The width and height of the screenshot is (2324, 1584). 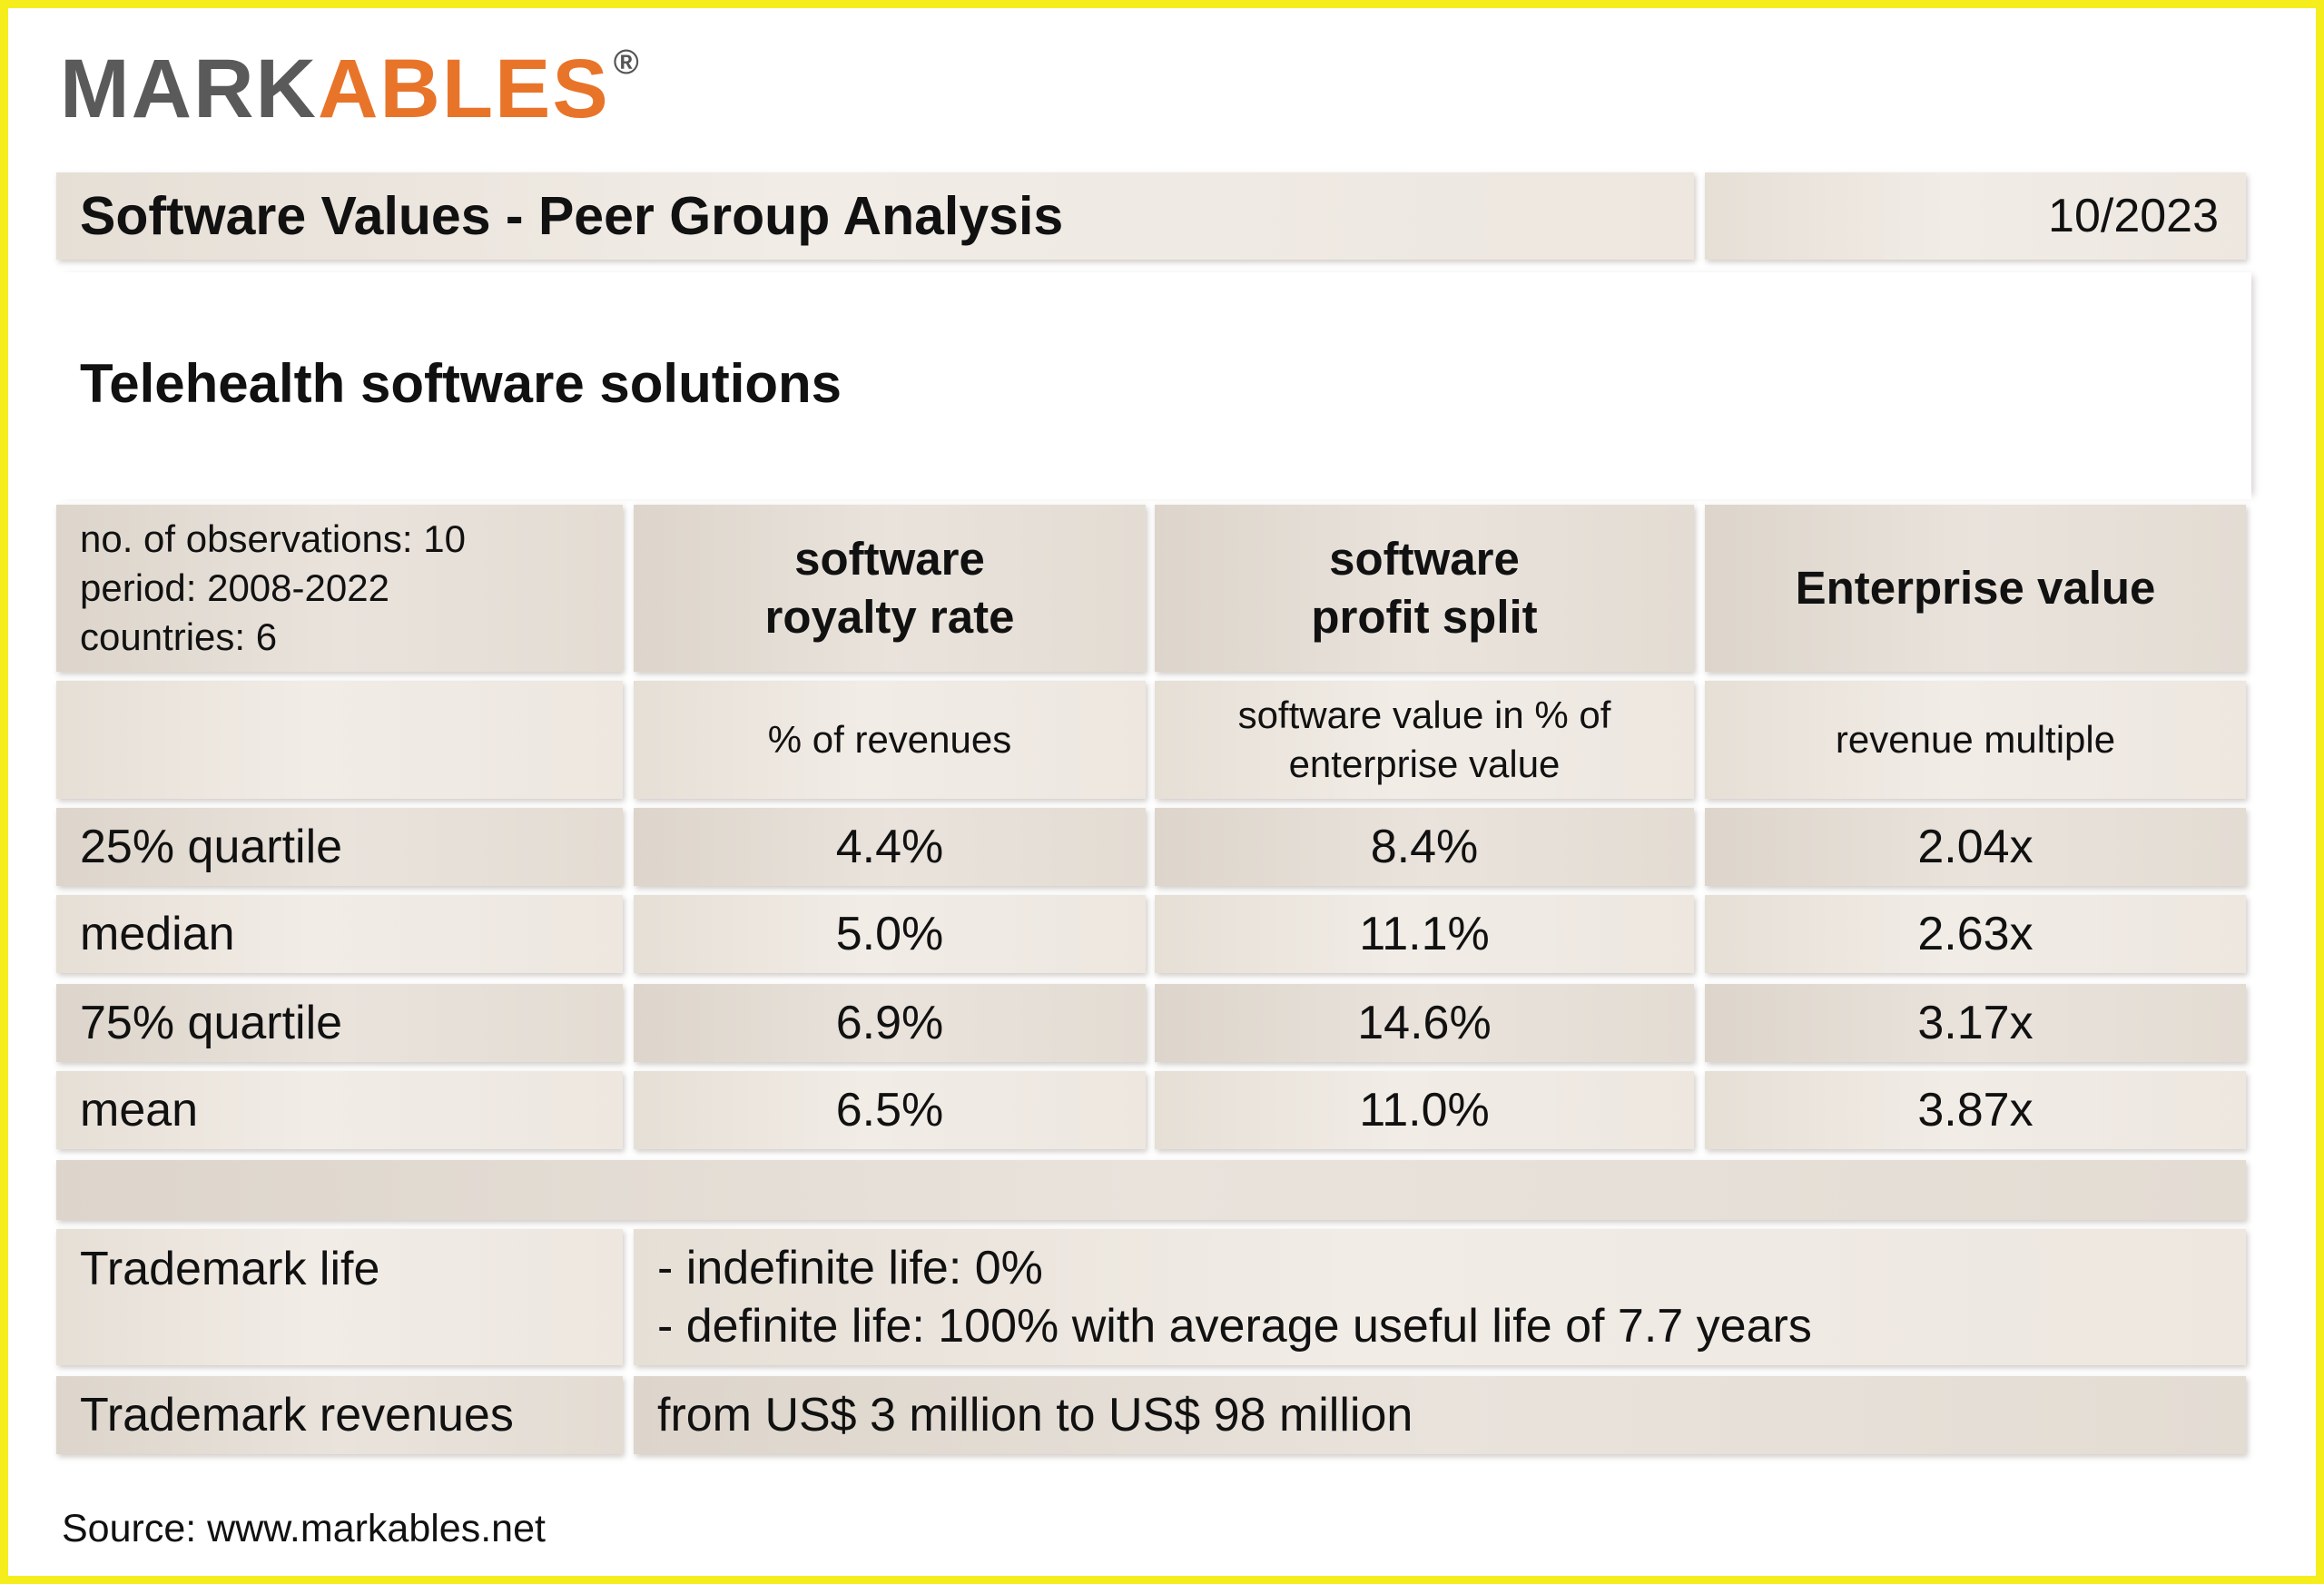 I want to click on table-row-label: 25% quartile, so click(x=339, y=847).